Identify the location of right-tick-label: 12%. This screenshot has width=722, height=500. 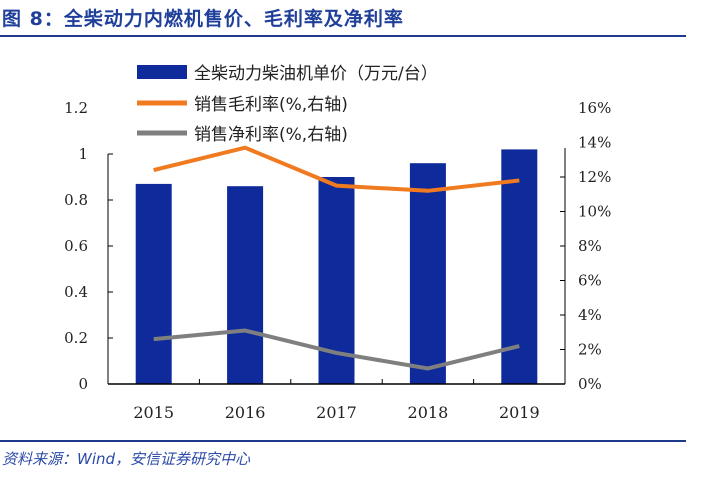
(594, 177).